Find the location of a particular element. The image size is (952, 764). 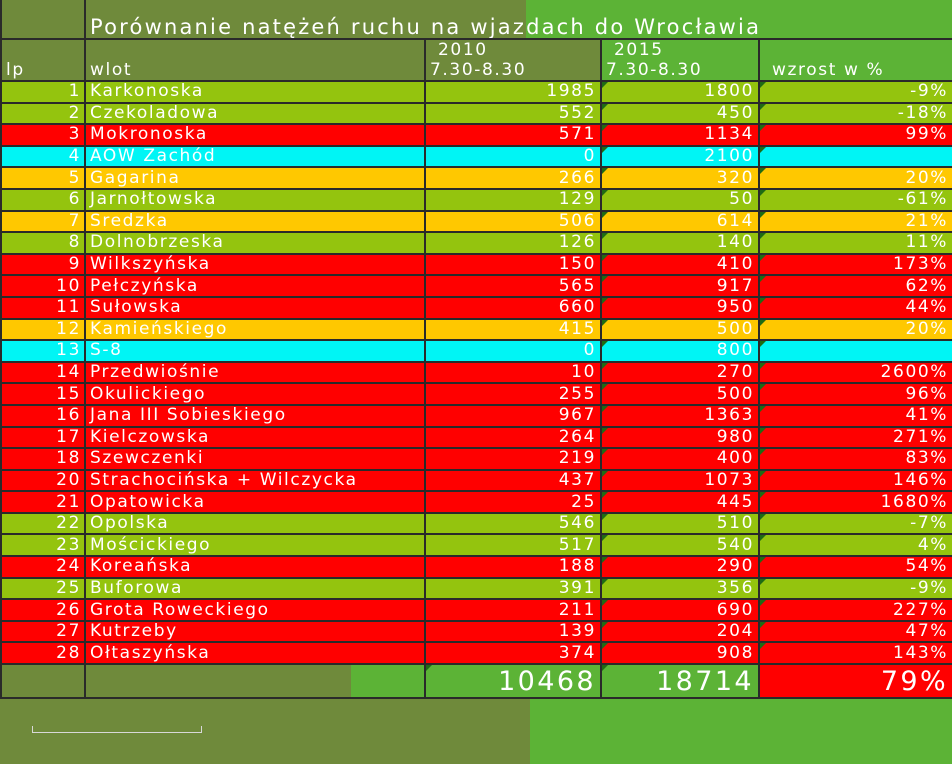

row-wlot: S-8 is located at coordinates (255, 351).